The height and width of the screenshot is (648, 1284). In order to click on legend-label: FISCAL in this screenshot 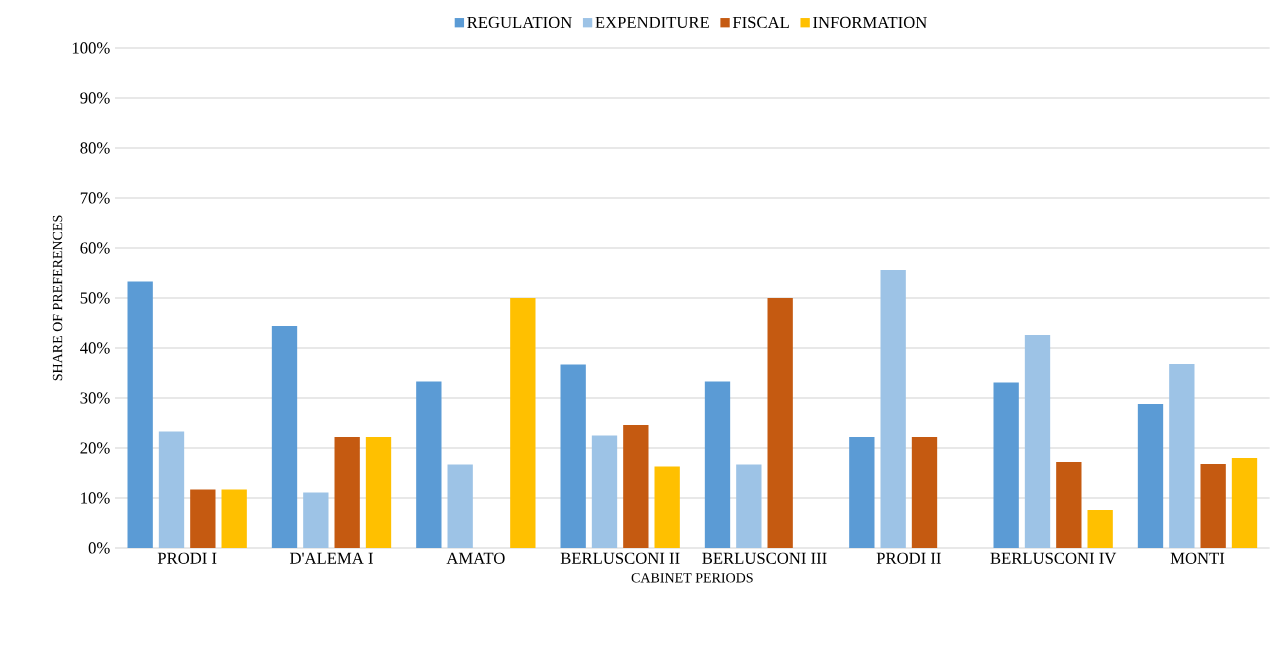, I will do `click(760, 22)`.